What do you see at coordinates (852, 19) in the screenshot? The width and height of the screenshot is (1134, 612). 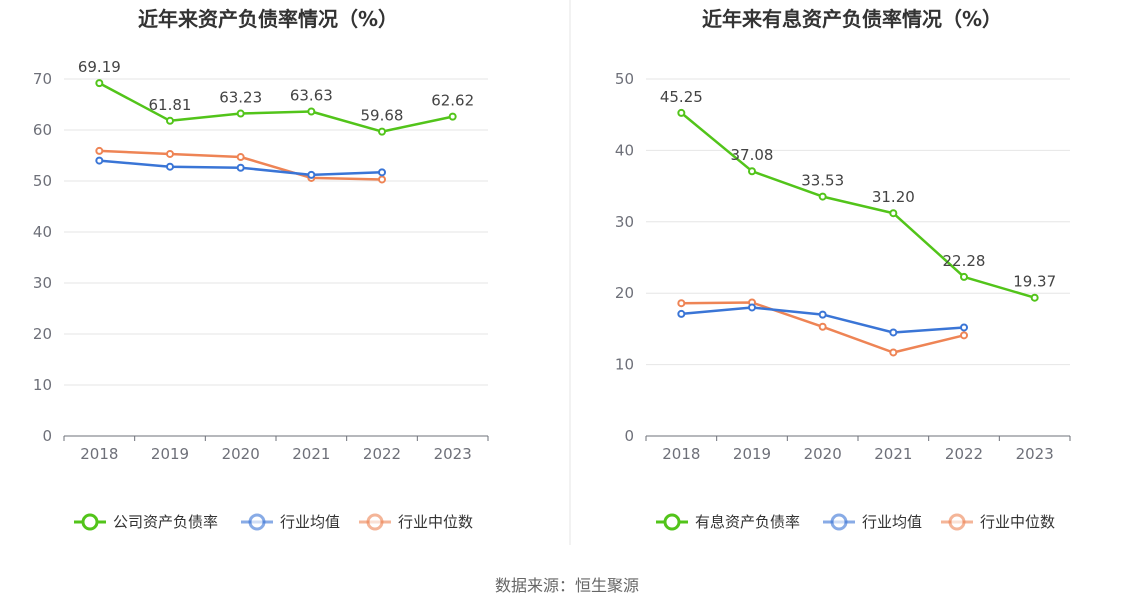 I see `chart-title: 近年来有息资产负债率情况（%）` at bounding box center [852, 19].